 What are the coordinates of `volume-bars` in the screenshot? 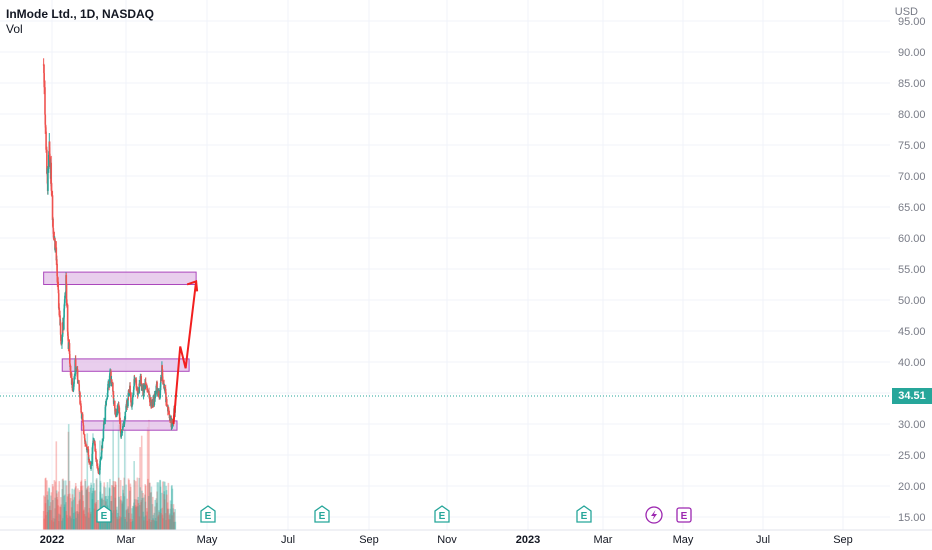 It's located at (109, 474).